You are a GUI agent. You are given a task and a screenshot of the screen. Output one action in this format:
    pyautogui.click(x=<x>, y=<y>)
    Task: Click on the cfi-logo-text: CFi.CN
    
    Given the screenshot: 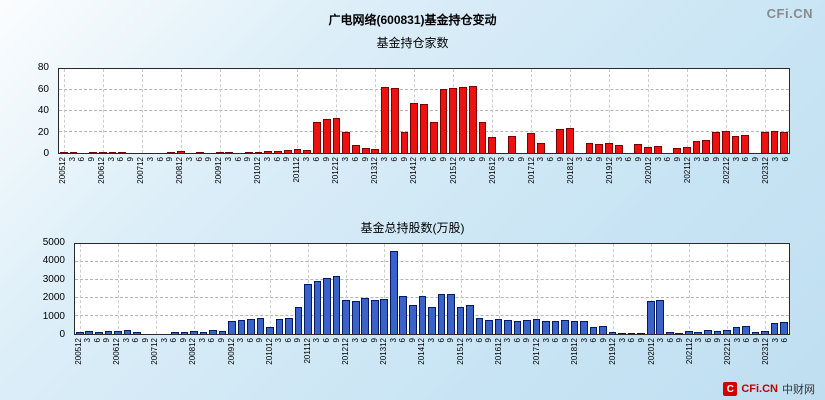 What is the action you would take?
    pyautogui.click(x=759, y=389)
    